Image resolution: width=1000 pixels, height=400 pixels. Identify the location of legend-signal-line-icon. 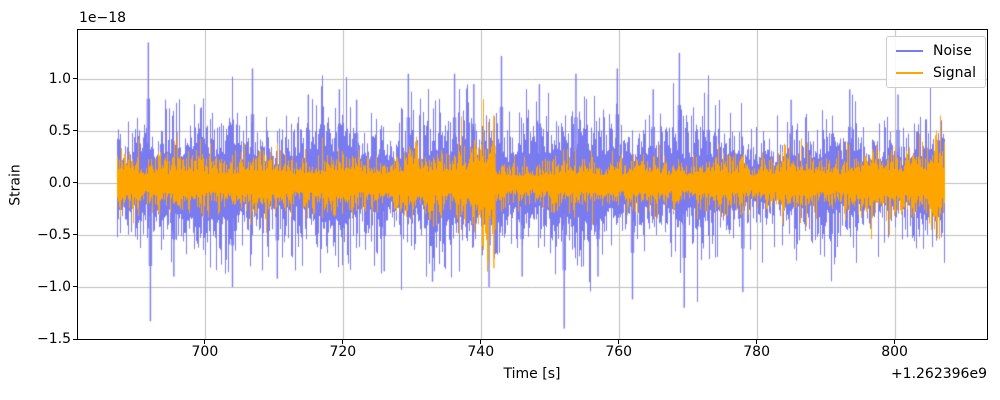
(909, 73).